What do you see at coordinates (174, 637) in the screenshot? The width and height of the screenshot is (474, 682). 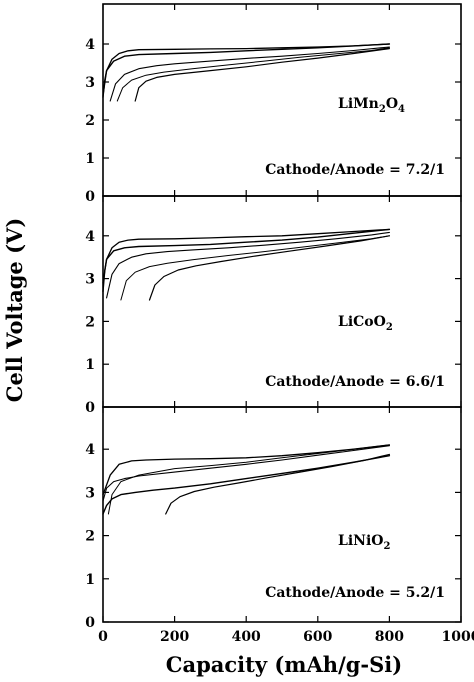 I see `x-tick-label: 200` at bounding box center [174, 637].